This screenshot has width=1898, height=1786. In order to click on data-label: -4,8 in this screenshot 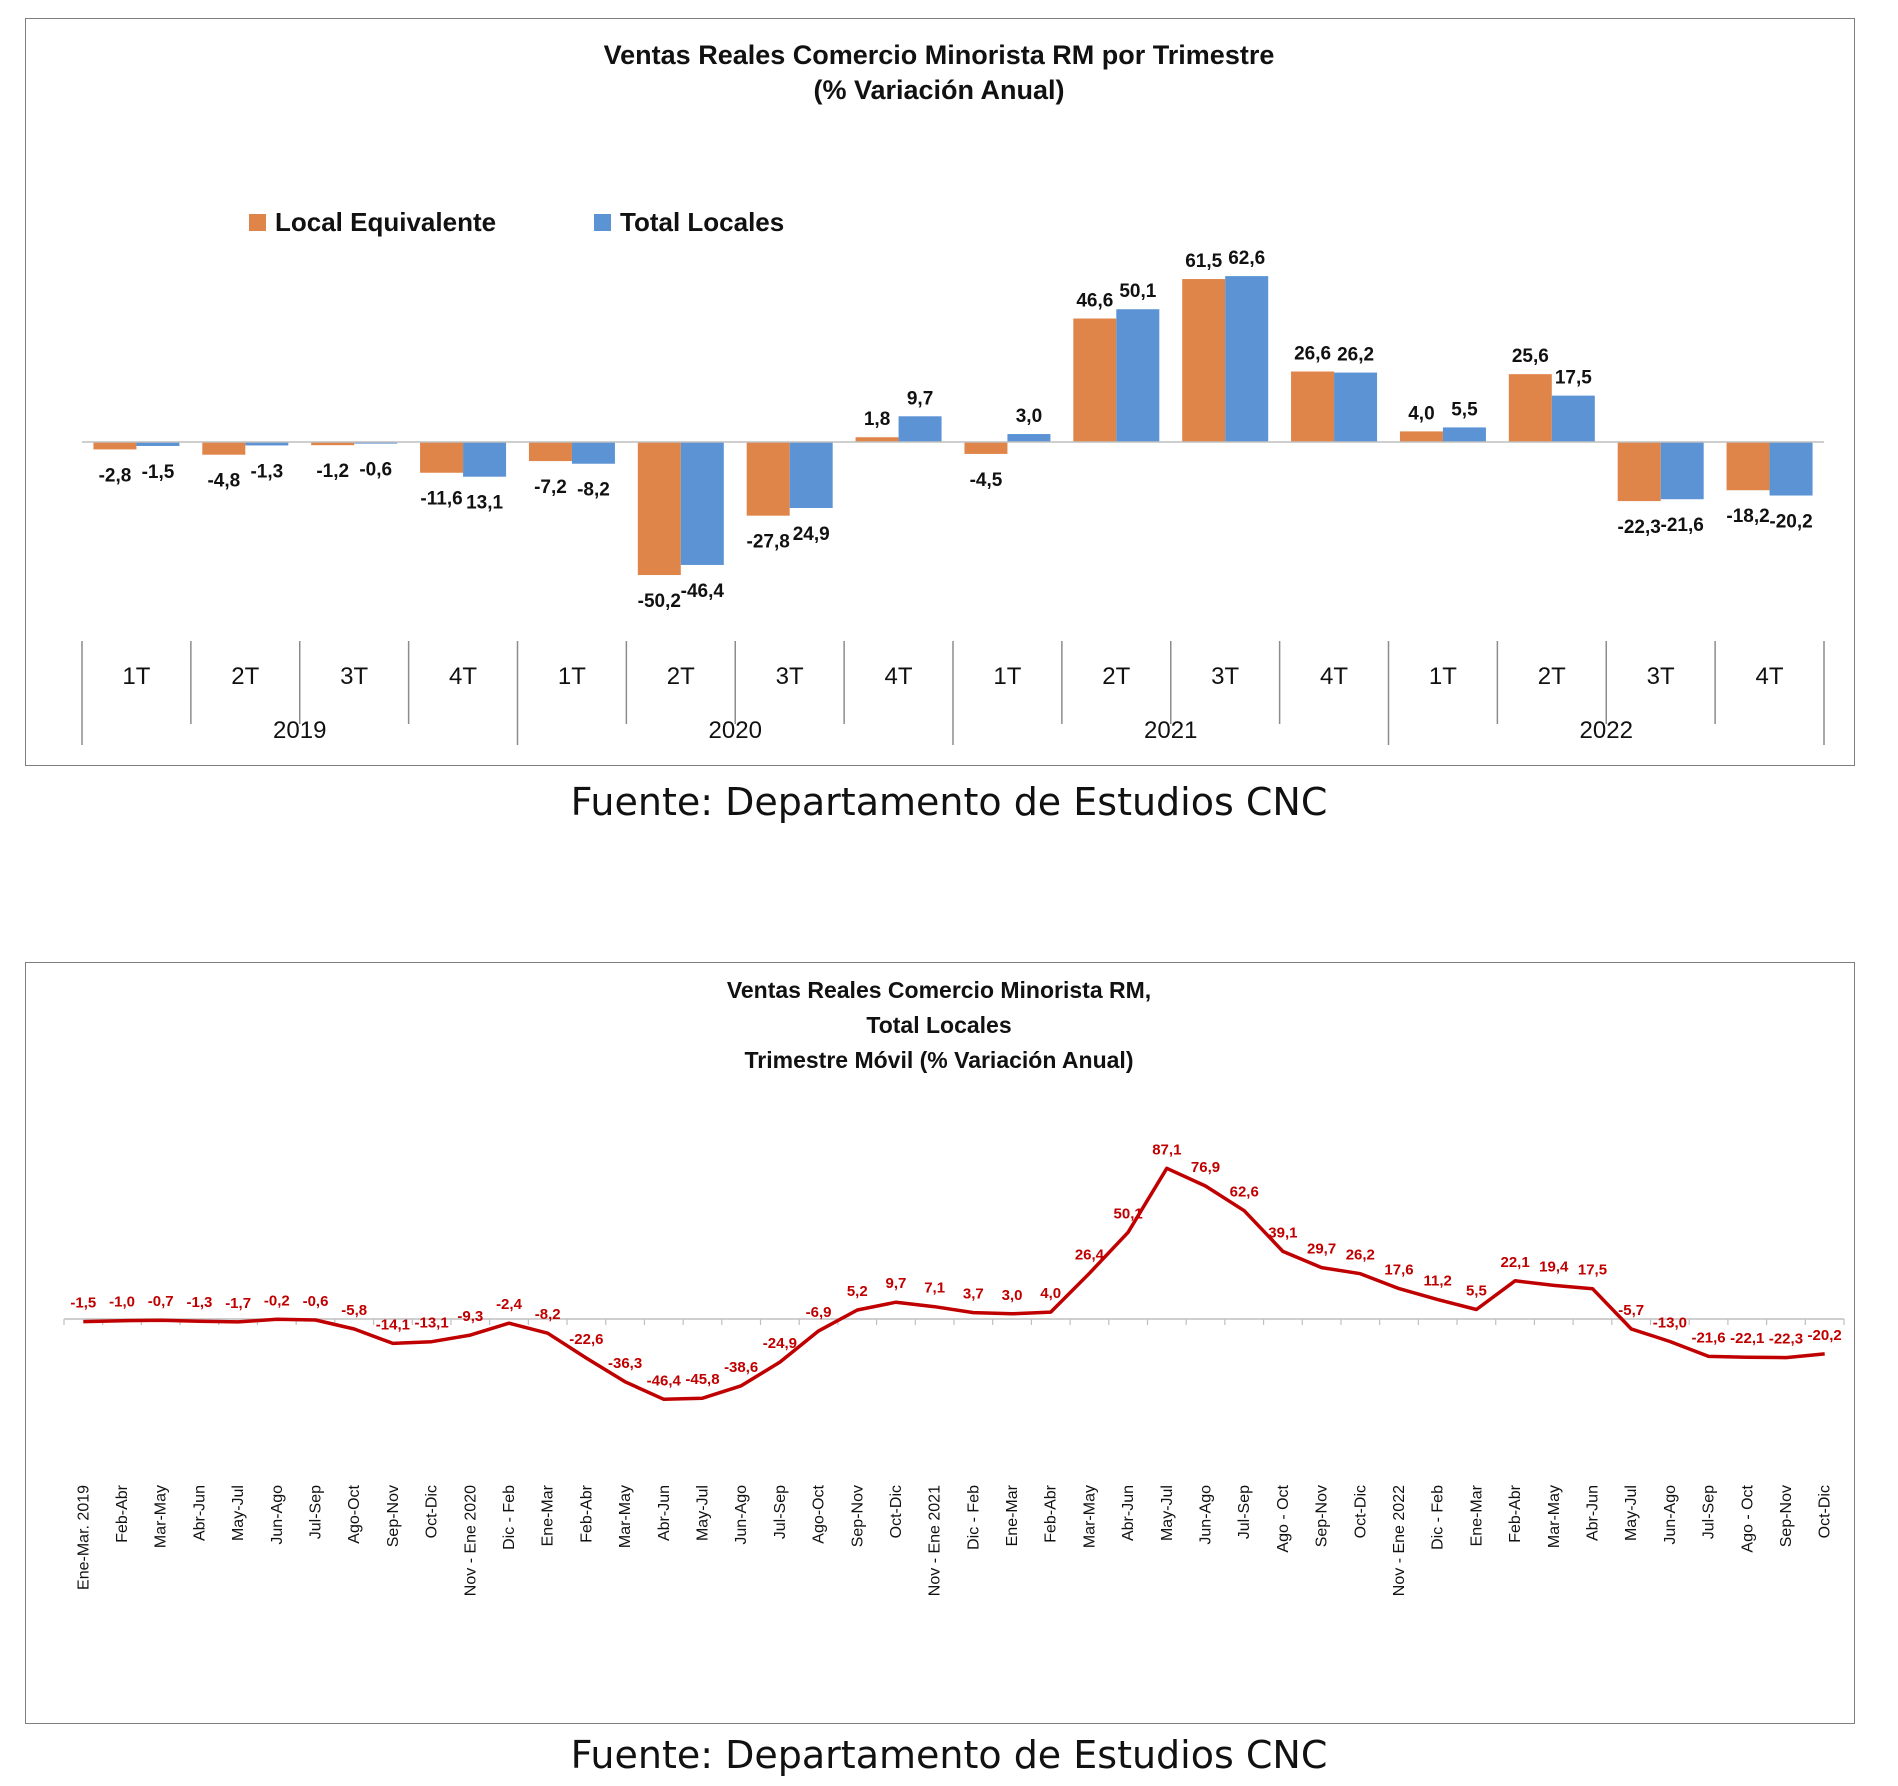, I will do `click(223, 481)`.